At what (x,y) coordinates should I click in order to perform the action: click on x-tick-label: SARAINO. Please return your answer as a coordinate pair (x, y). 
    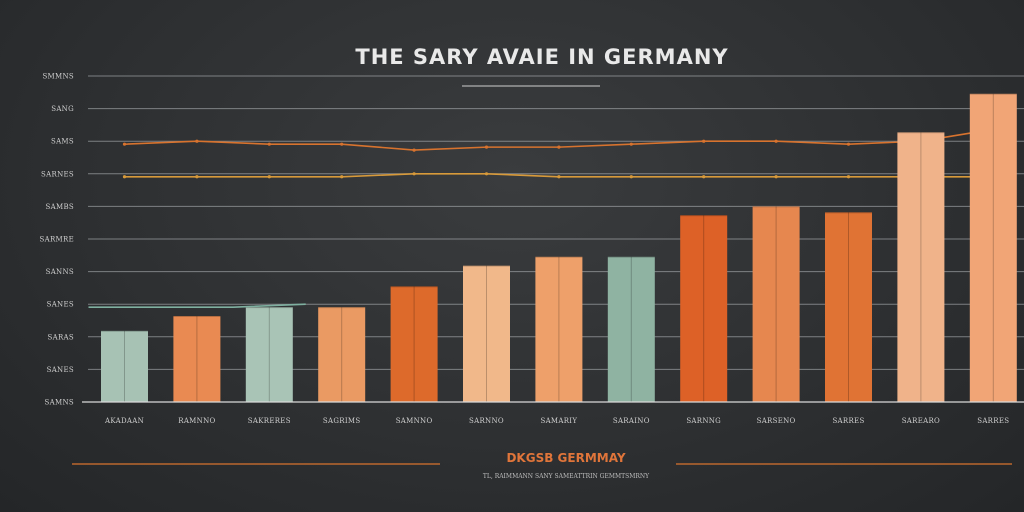
    Looking at the image, I should click on (631, 421).